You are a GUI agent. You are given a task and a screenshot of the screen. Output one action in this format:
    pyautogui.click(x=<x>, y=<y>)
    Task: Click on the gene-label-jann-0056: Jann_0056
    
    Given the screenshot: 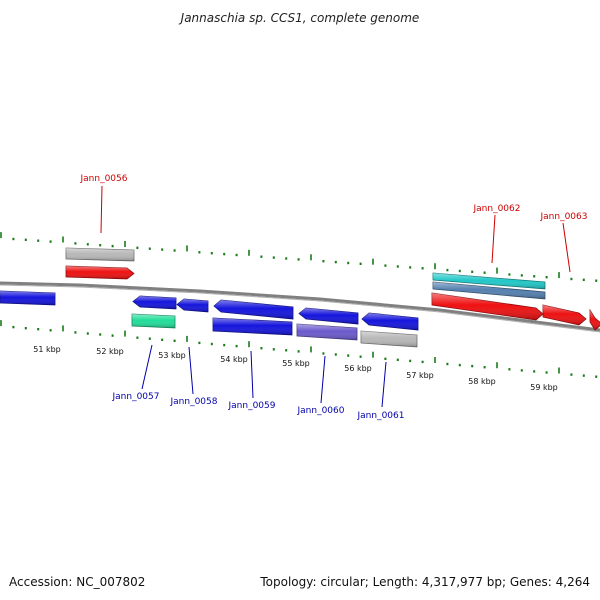 What is the action you would take?
    pyautogui.click(x=104, y=179)
    